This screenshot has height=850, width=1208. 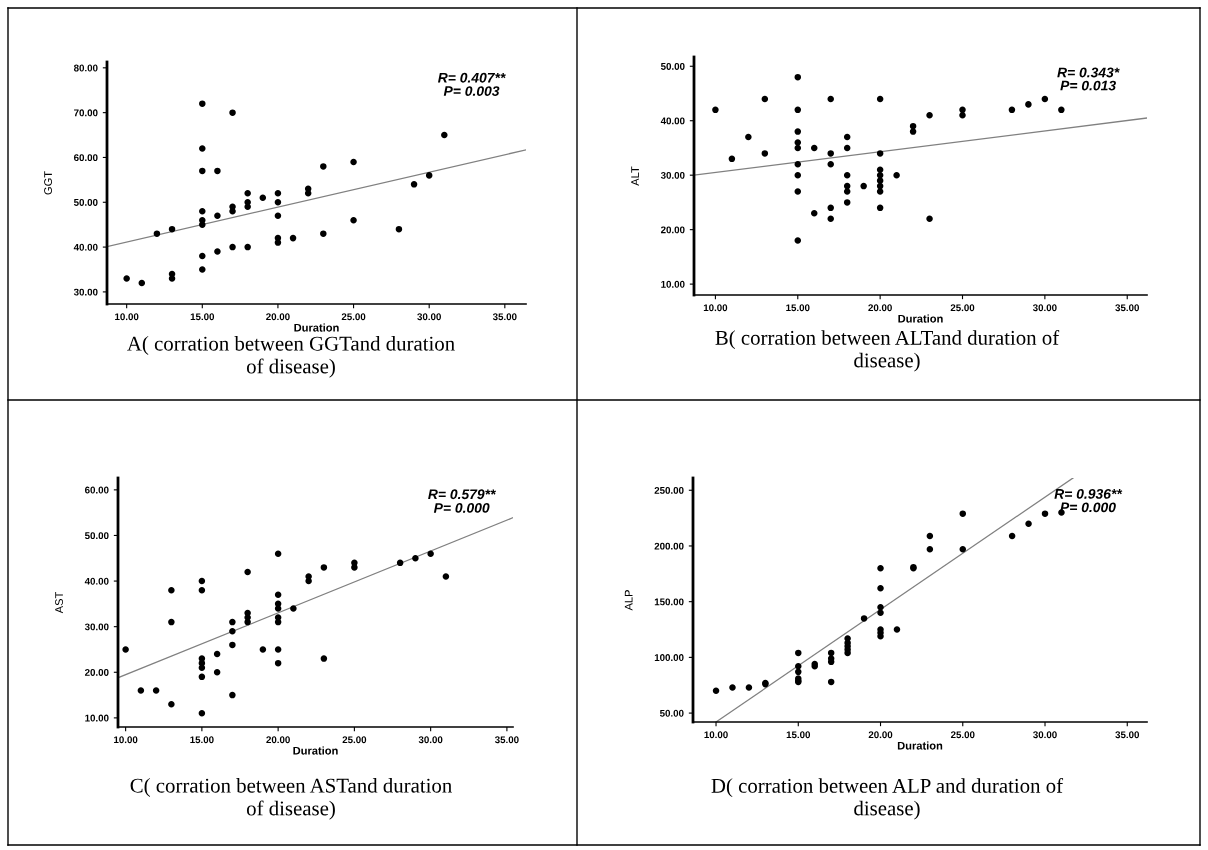 What do you see at coordinates (887, 799) in the screenshot?
I see `text: D( corration between ALP and duration of disease)` at bounding box center [887, 799].